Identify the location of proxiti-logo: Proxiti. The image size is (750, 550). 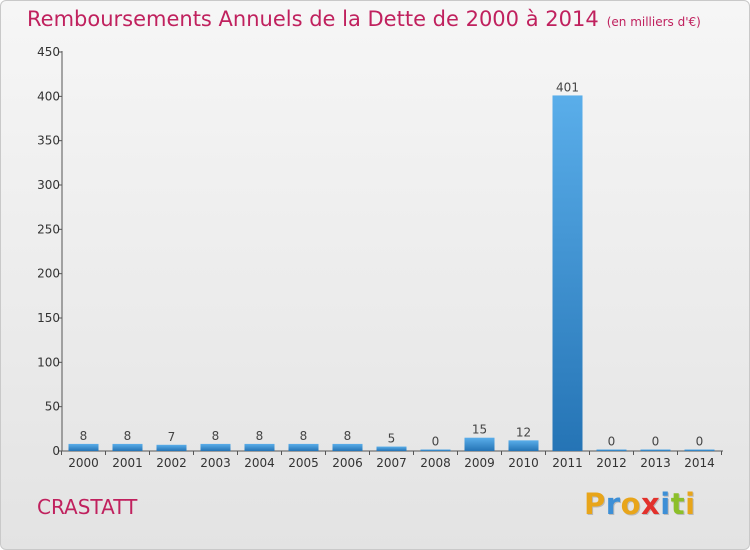
(640, 504).